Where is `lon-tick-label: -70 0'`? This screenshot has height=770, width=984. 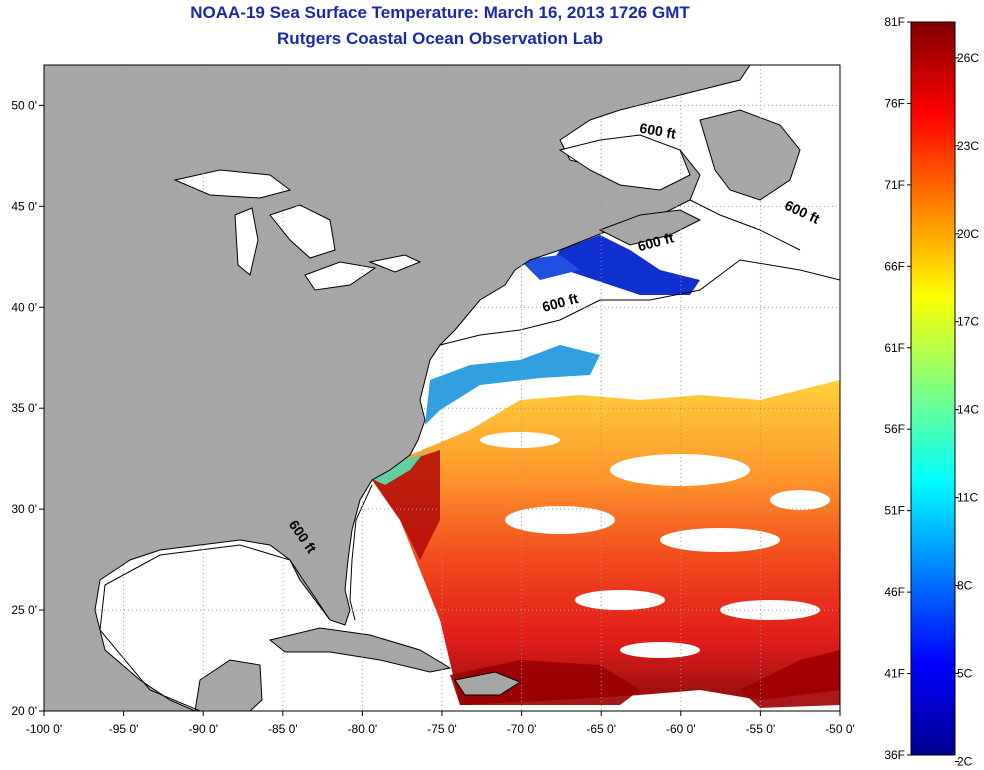
lon-tick-label: -70 0' is located at coordinates (522, 729).